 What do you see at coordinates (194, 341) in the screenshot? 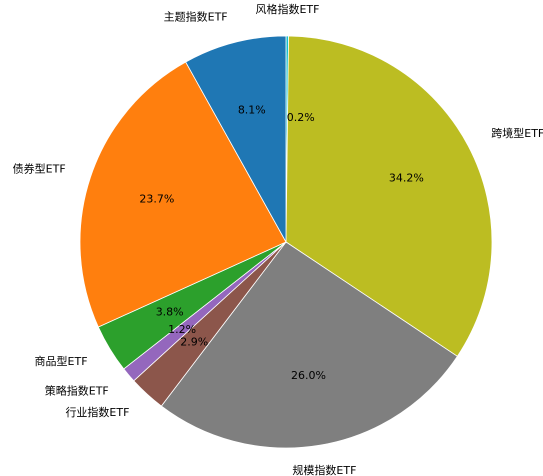
I see `percent-label-4: 2.9%` at bounding box center [194, 341].